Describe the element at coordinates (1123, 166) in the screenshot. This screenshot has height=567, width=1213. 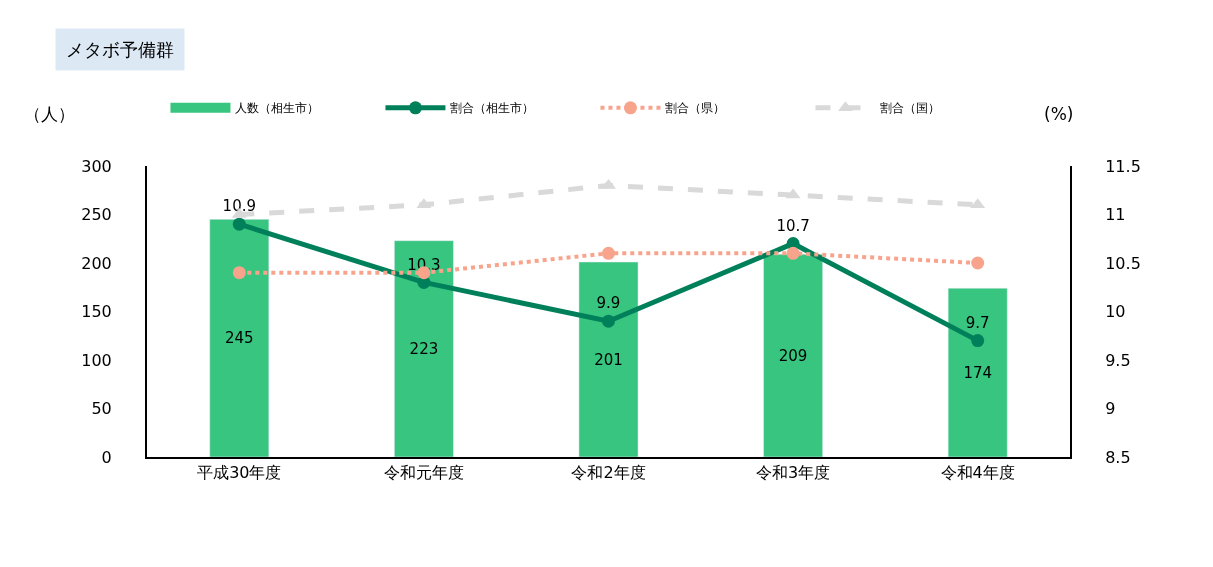
I see `y2-tick-label: 11.5` at that location.